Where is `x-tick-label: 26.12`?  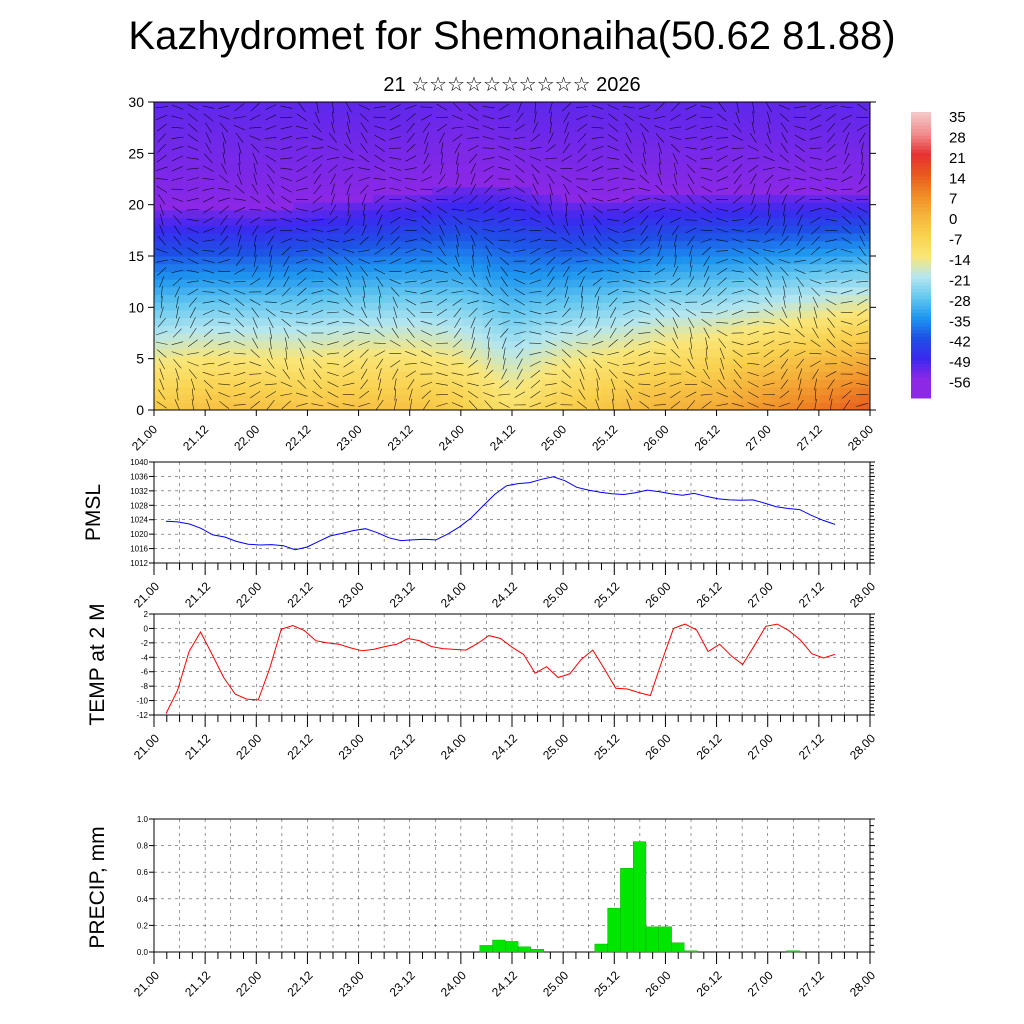
x-tick-label: 26.12 is located at coordinates (707, 437).